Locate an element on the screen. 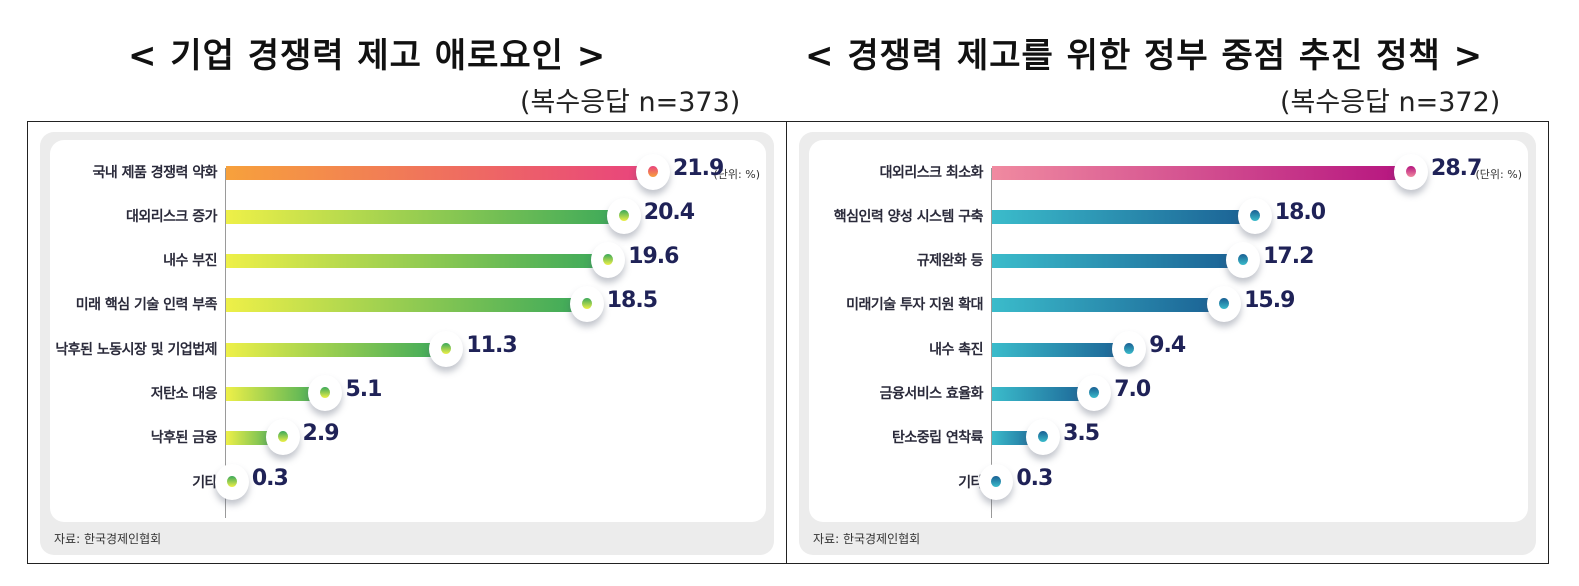 The image size is (1579, 586). value-label: 2.9 is located at coordinates (321, 433).